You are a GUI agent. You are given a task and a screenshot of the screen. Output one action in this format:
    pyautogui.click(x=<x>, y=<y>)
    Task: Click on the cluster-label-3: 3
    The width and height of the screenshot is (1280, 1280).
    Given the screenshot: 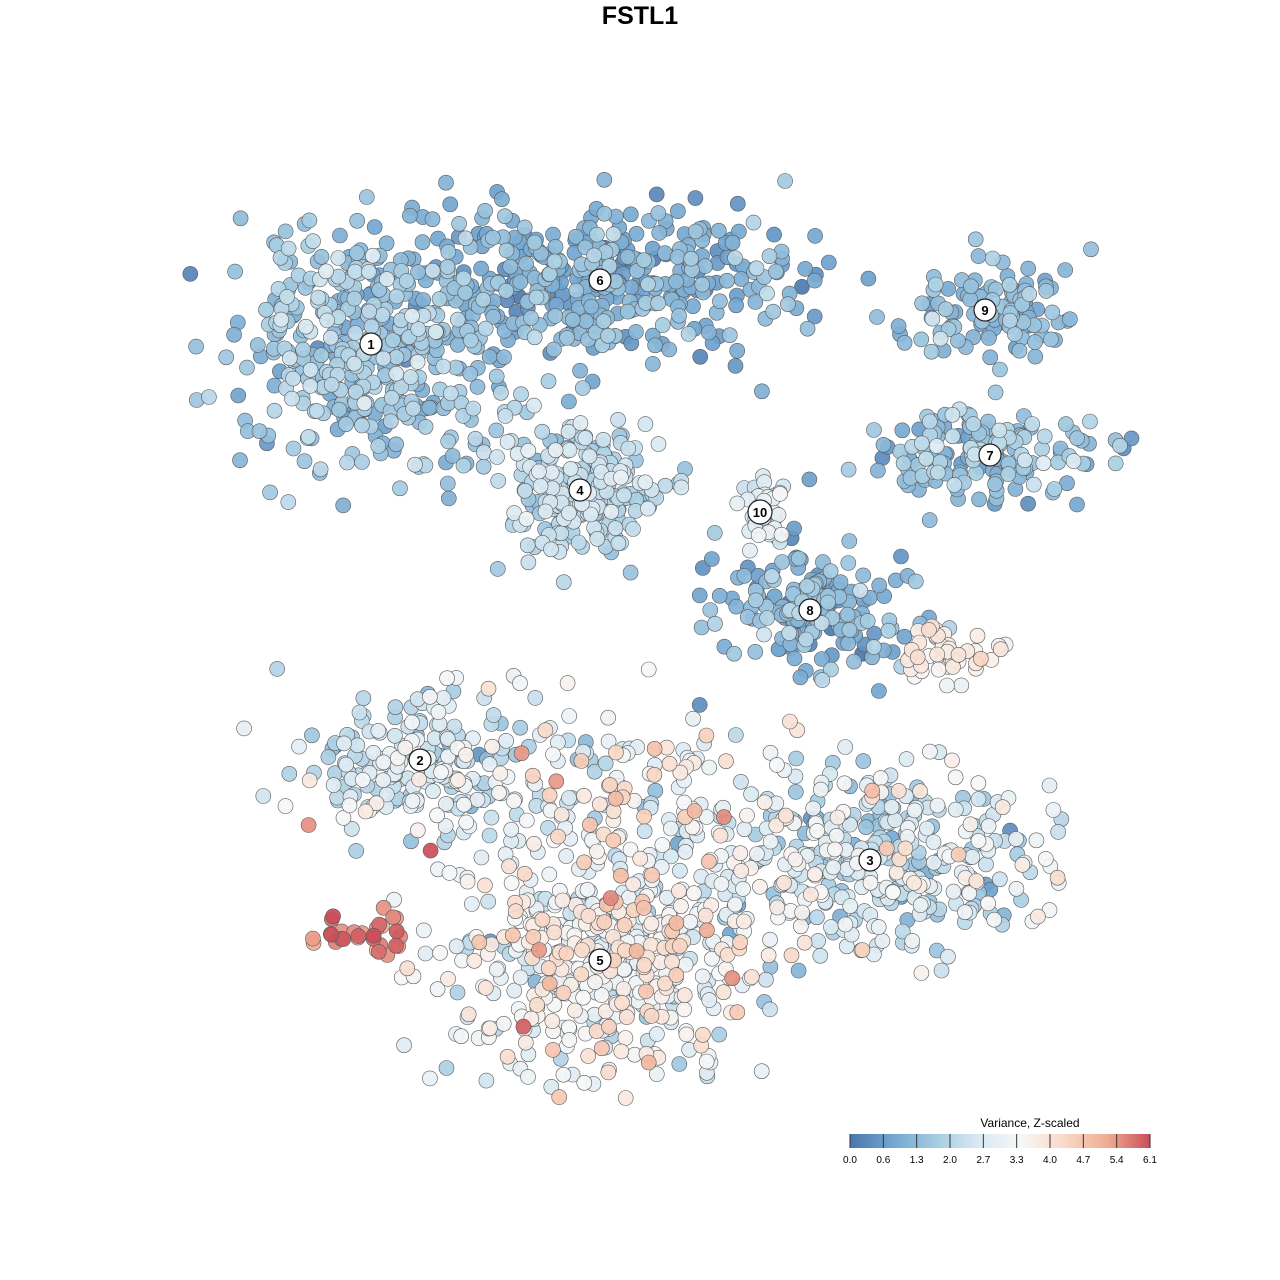 What is the action you would take?
    pyautogui.click(x=870, y=860)
    